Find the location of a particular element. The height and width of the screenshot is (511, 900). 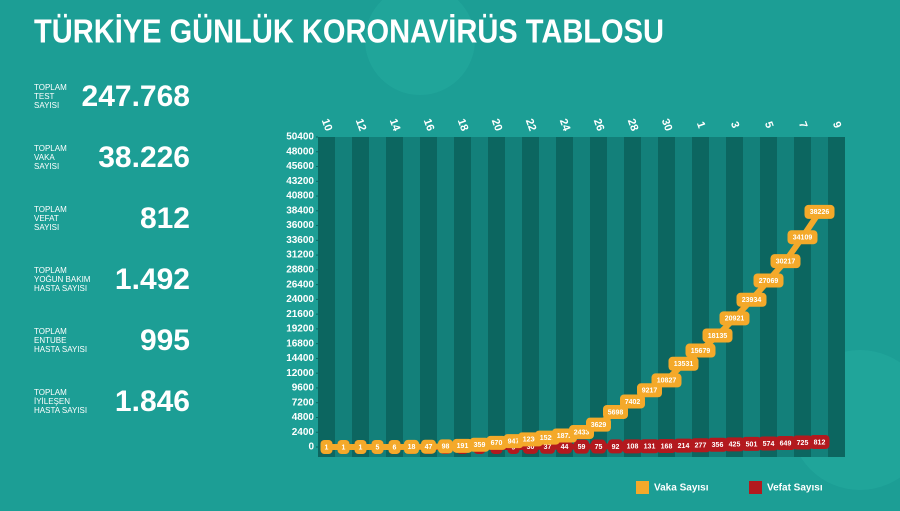

data-label: 30 is located at coordinates (531, 447).